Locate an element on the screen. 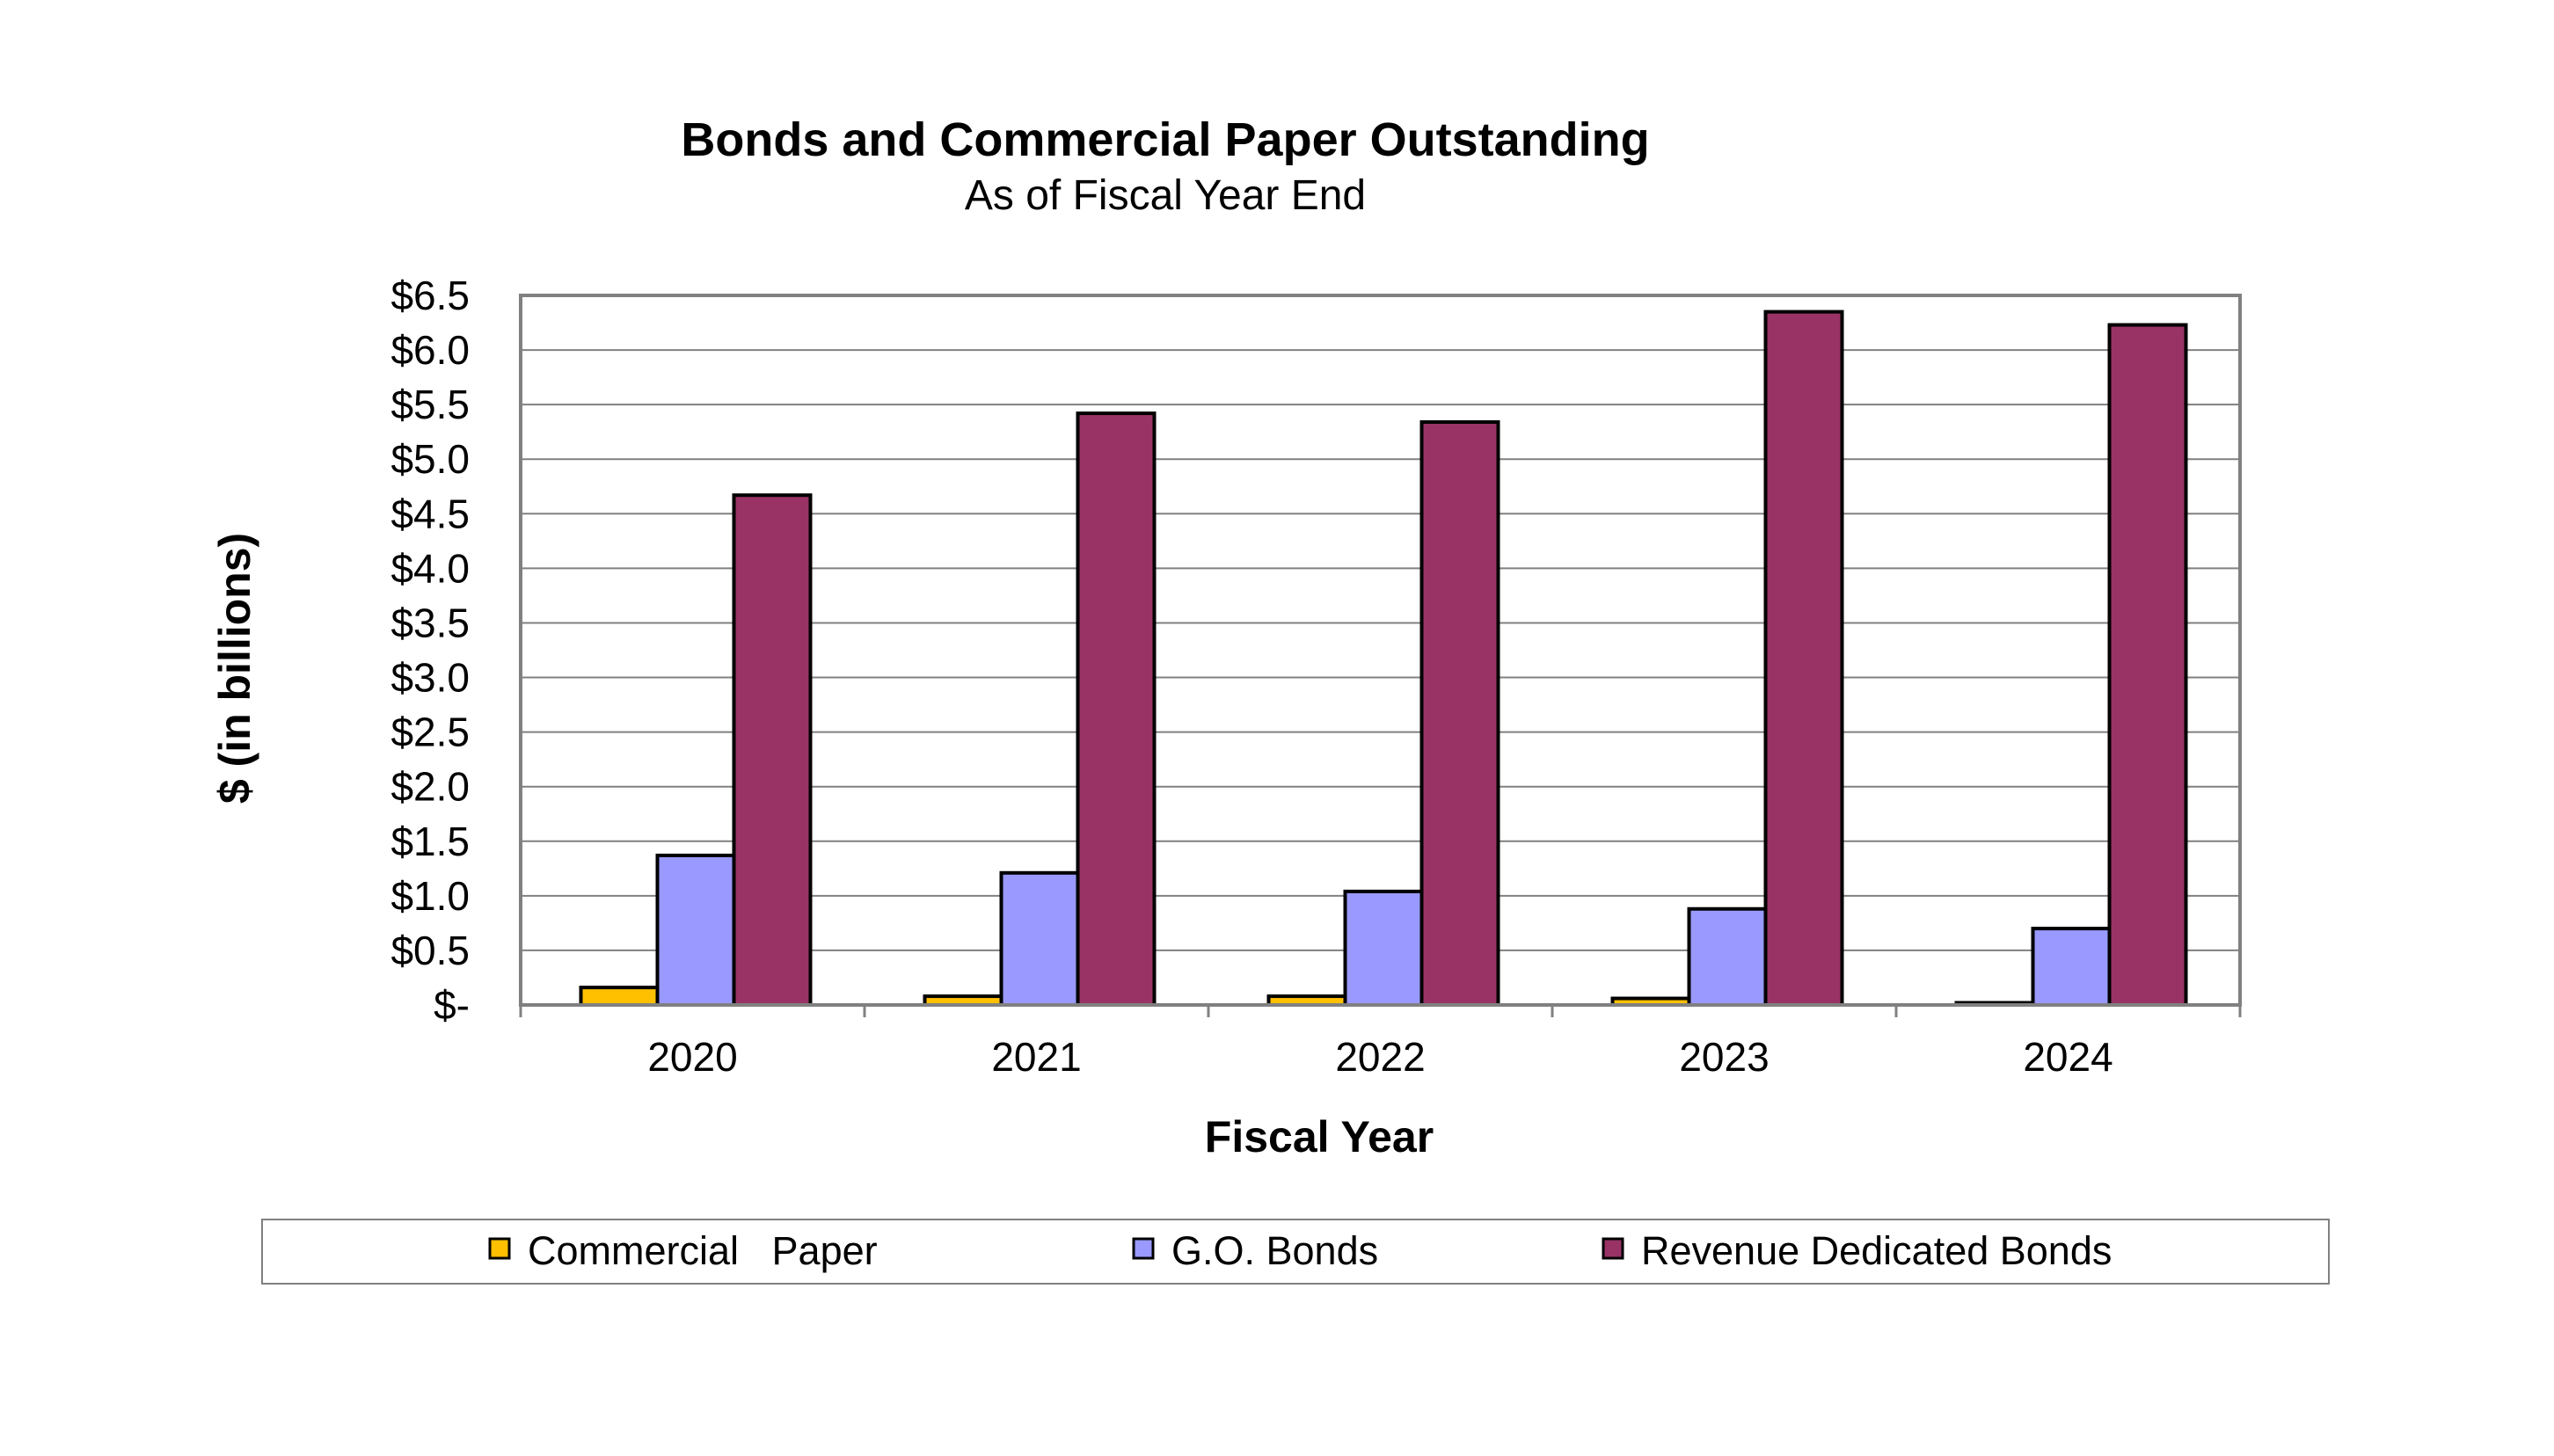 Image resolution: width=2554 pixels, height=1456 pixels. legend-box is located at coordinates (1295, 1252).